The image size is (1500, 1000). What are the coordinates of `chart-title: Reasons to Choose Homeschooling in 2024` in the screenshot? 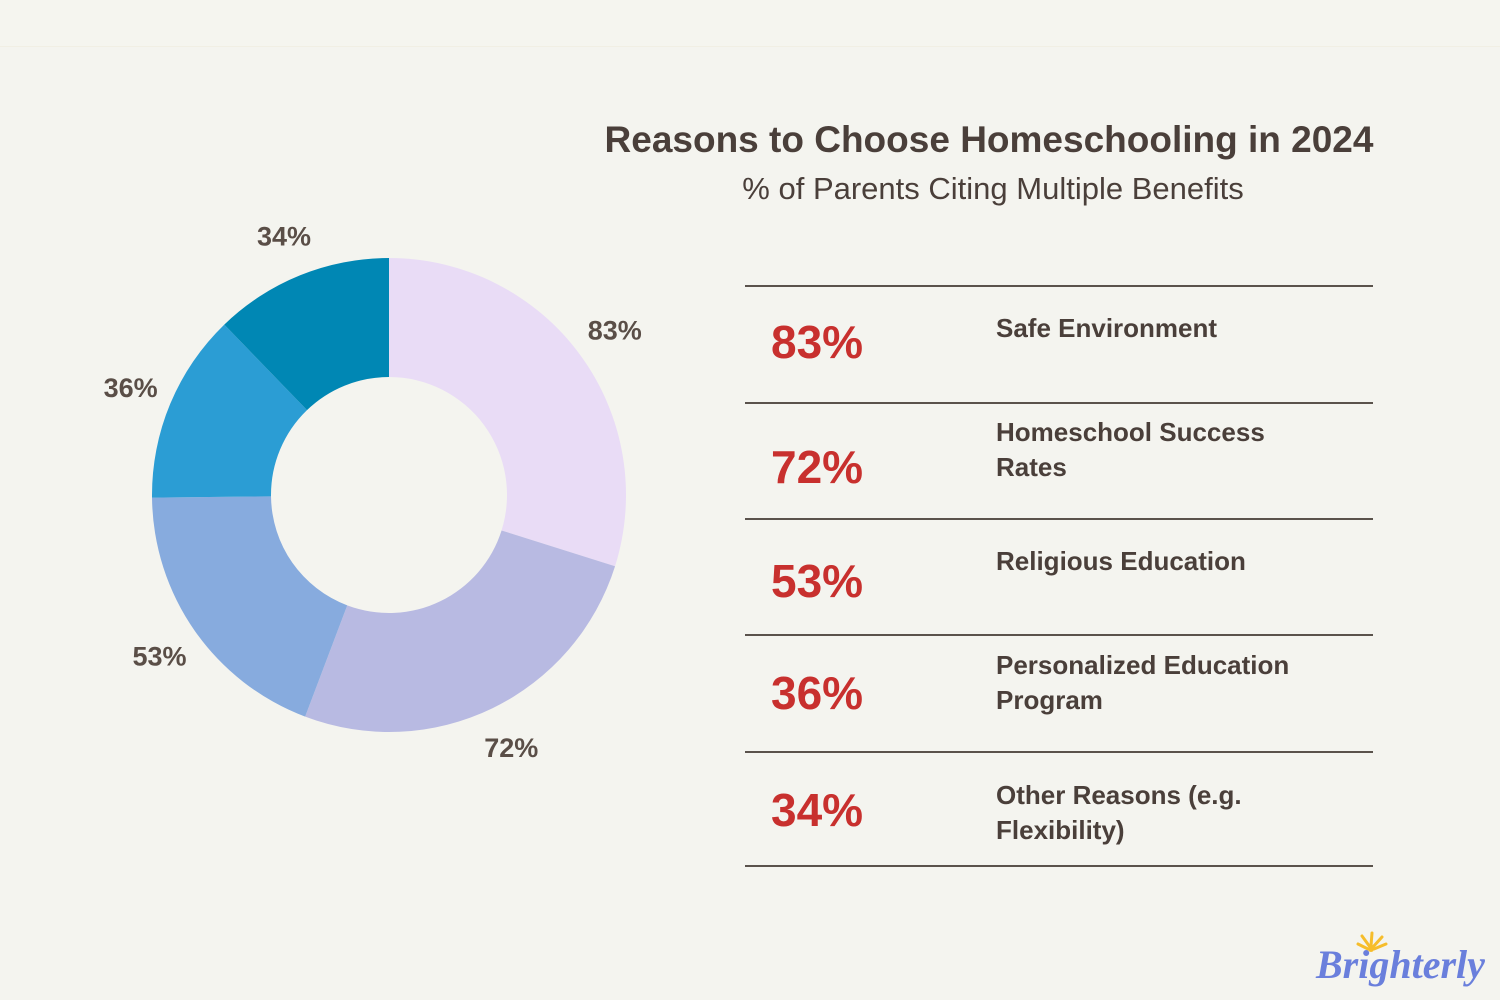 It's located at (989, 139).